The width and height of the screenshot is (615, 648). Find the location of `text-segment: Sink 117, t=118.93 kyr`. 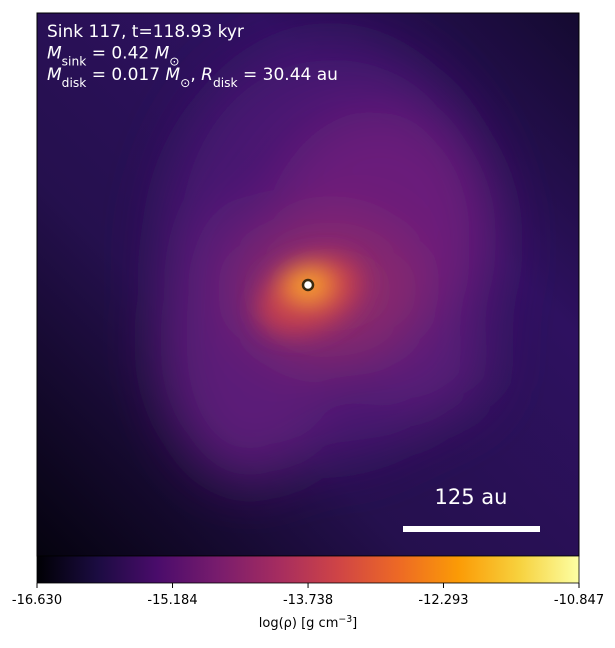

text-segment: Sink 117, t=118.93 kyr is located at coordinates (145, 32).